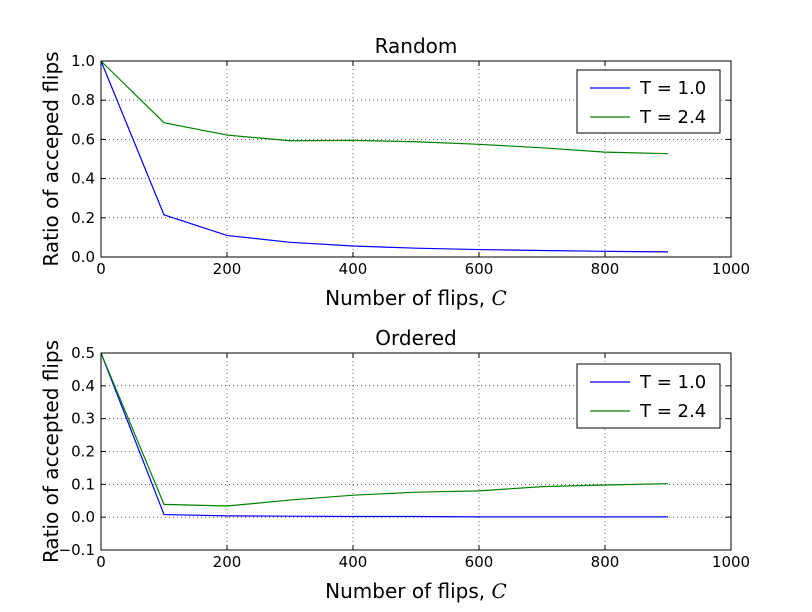 The image size is (812, 612). I want to click on chart-title: Random, so click(416, 46).